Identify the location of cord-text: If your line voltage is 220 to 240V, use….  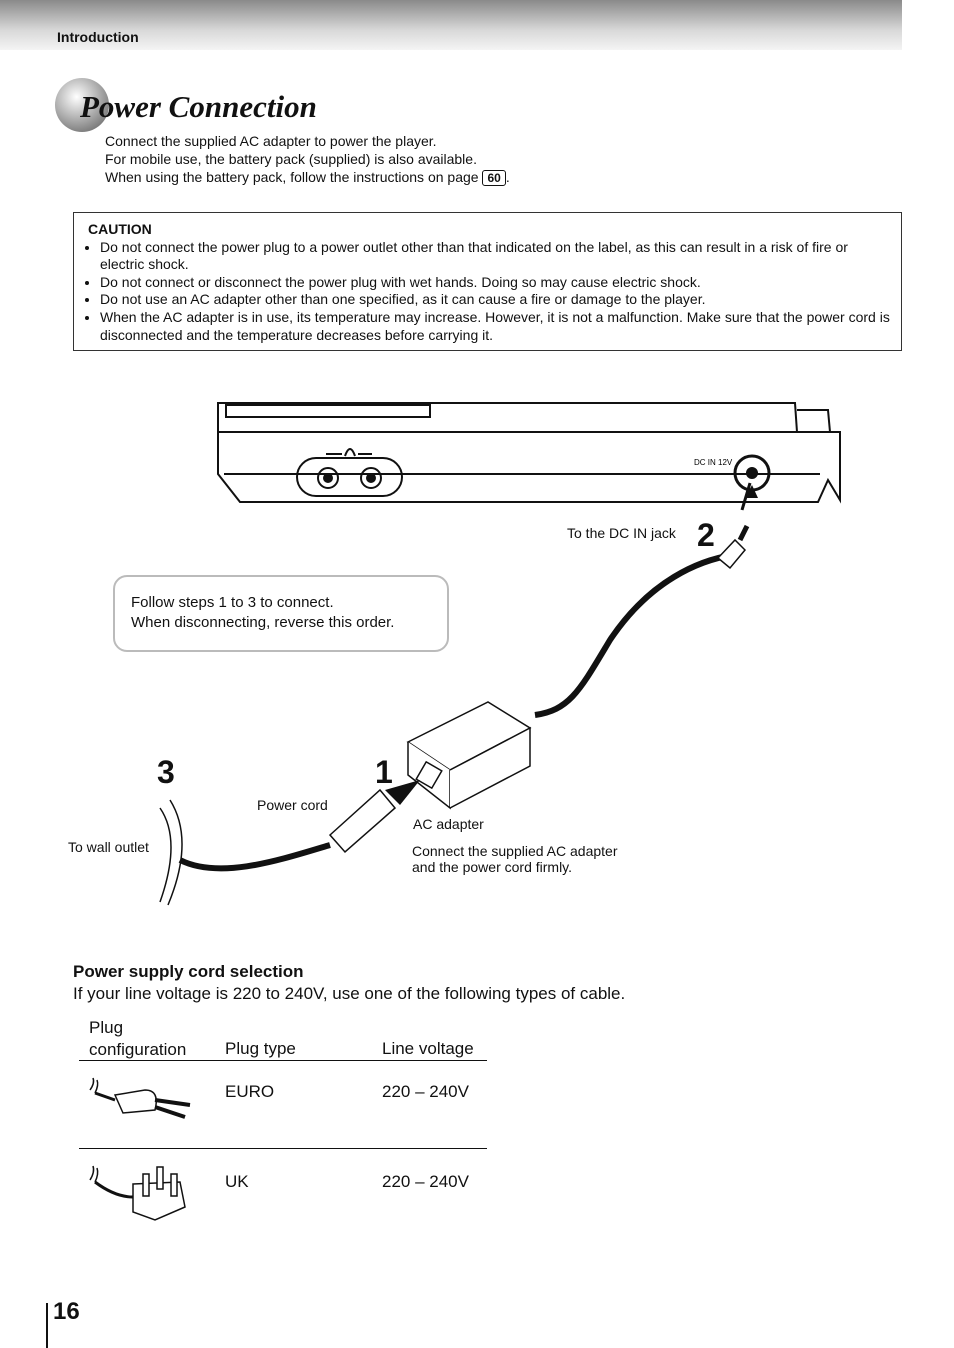
(349, 993).